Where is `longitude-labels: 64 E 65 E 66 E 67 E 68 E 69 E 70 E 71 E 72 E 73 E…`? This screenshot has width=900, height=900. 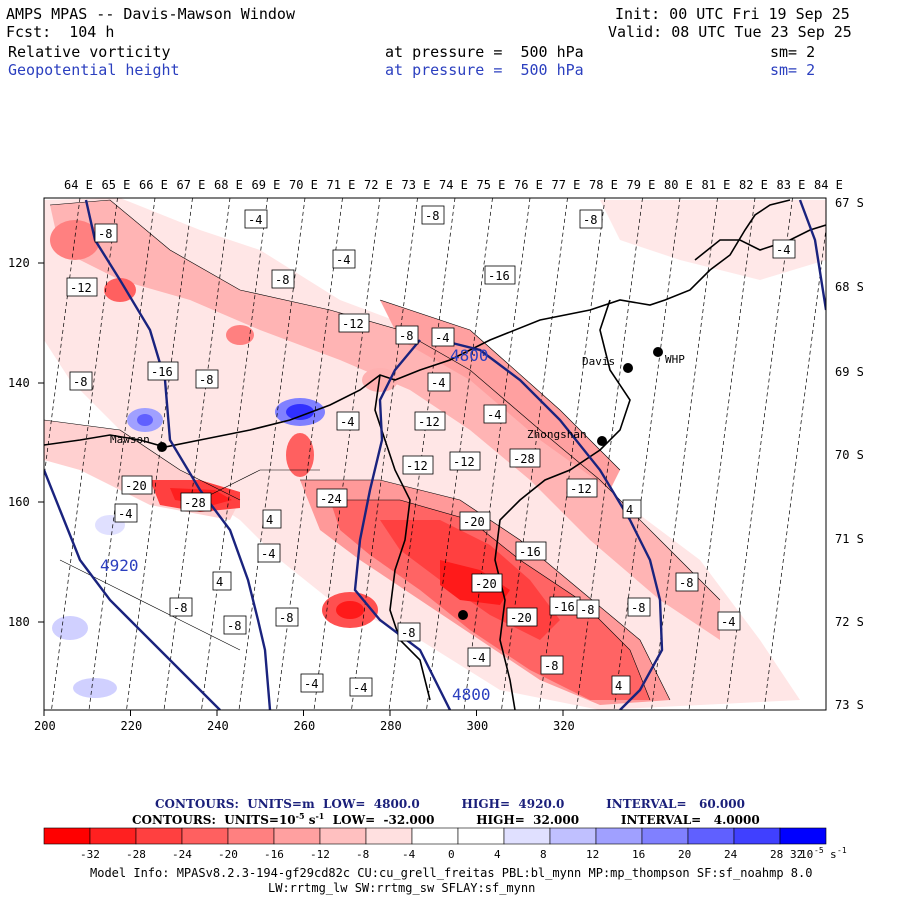 longitude-labels: 64 E 65 E 66 E 67 E 68 E 69 E 70 E 71 E 72 E 73 E… is located at coordinates (453, 185).